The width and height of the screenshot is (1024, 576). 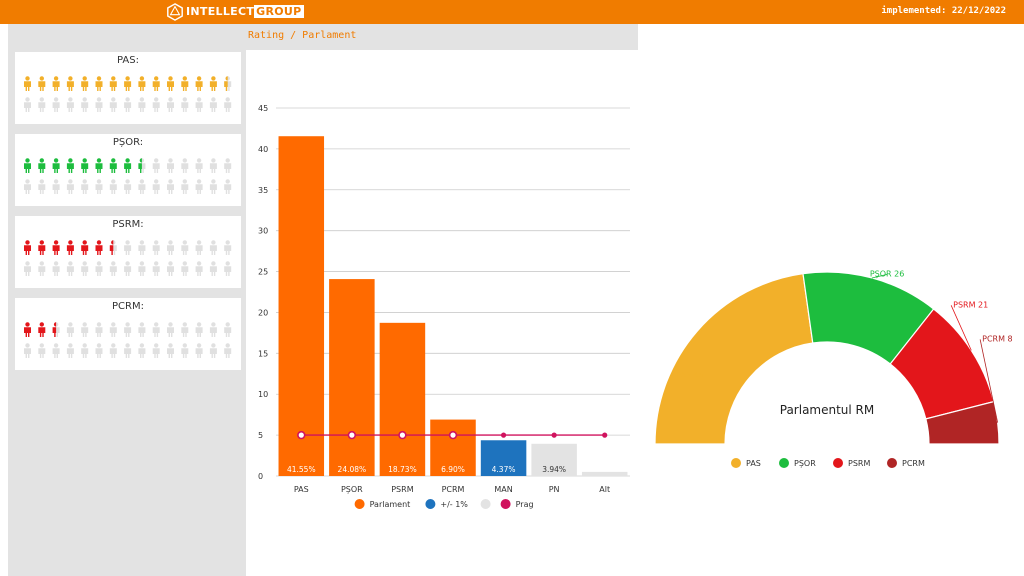 I want to click on icon-card-title: PCRM:, so click(x=128, y=306).